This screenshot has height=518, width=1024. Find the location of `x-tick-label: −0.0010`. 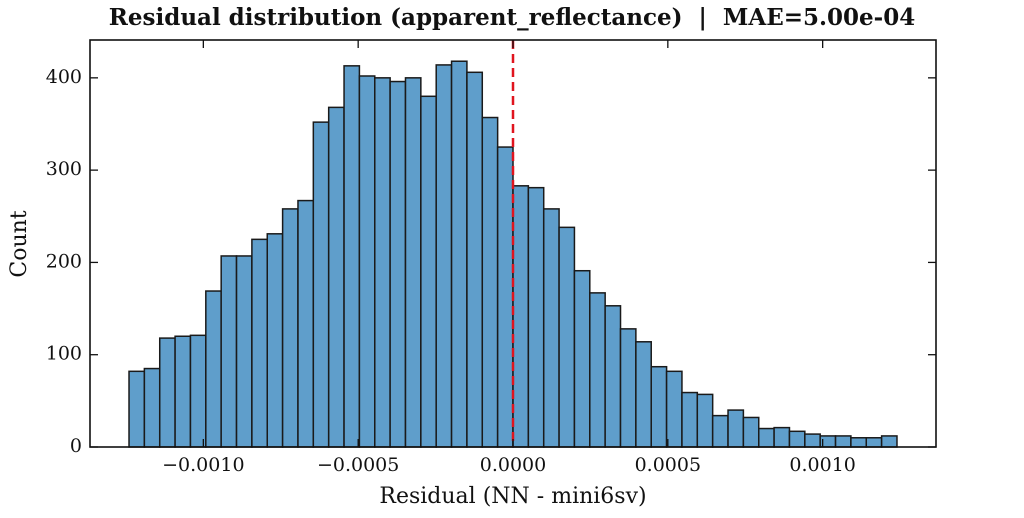

x-tick-label: −0.0010 is located at coordinates (203, 465).